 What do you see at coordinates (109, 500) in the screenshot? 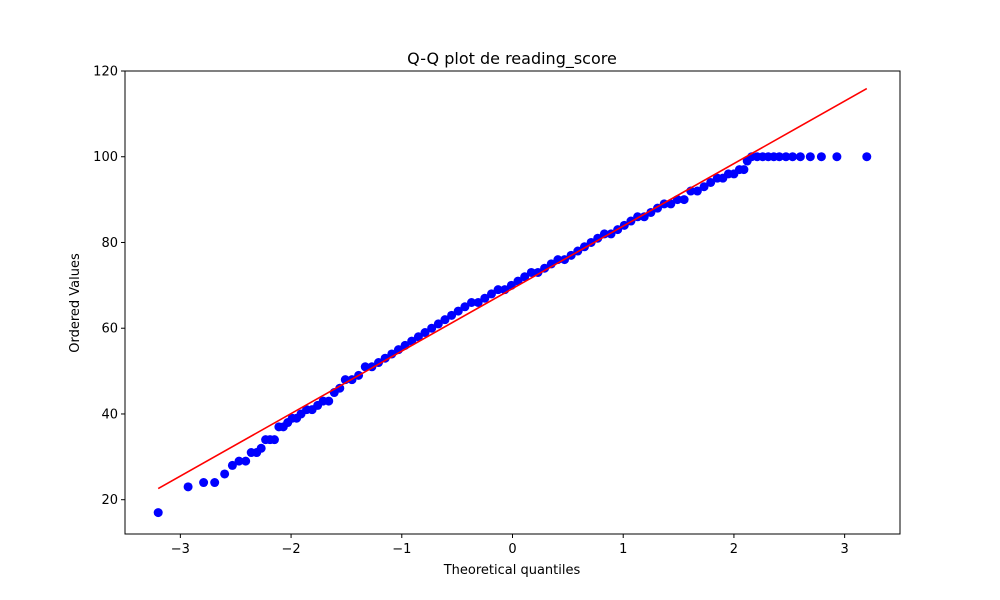
I see `y-tick-label: 20` at bounding box center [109, 500].